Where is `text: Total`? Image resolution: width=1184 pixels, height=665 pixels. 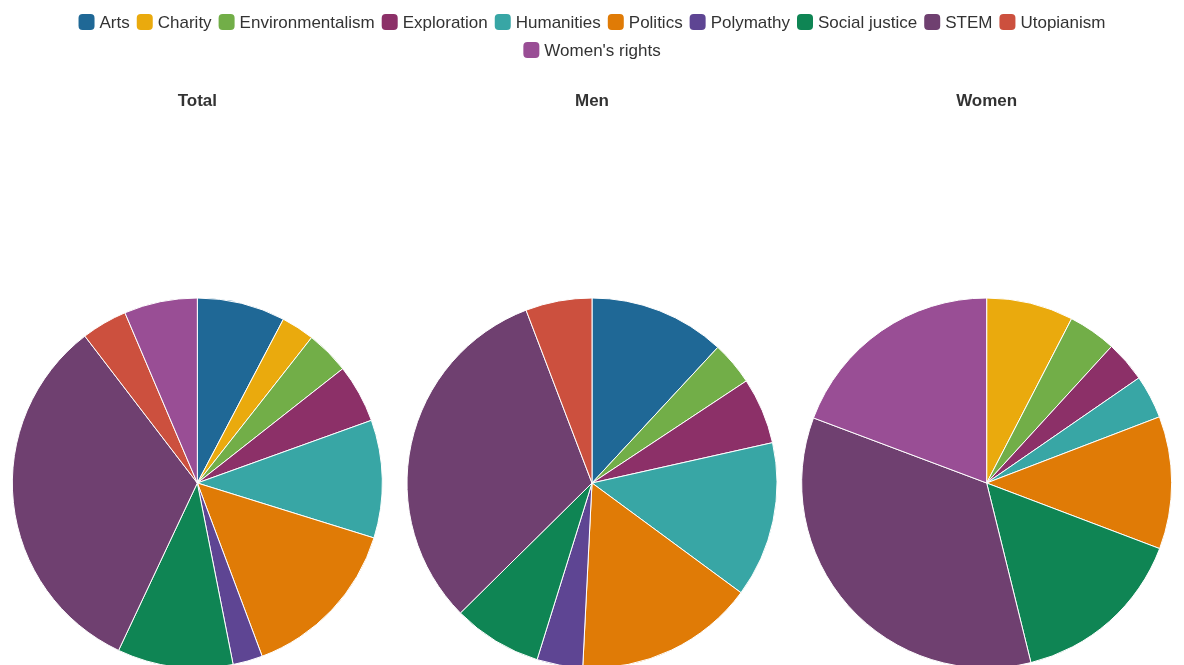
text: Total is located at coordinates (197, 100).